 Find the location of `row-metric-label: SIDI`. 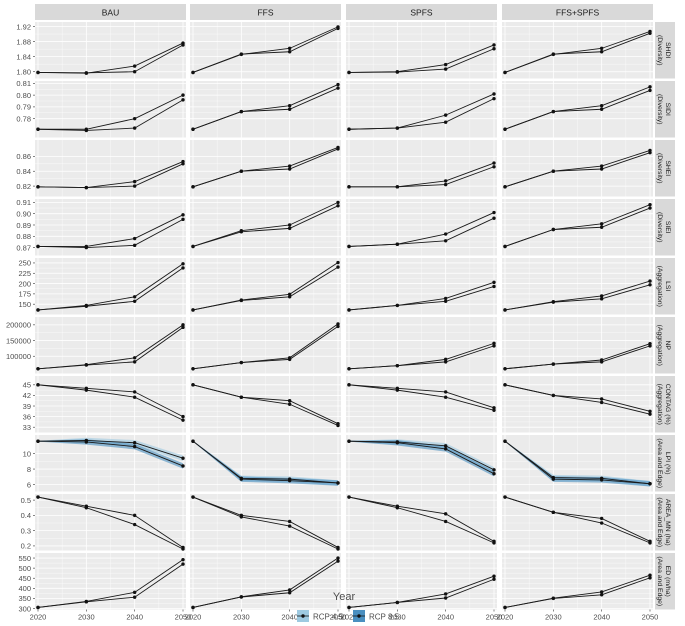

row-metric-label: SIDI is located at coordinates (667, 109).